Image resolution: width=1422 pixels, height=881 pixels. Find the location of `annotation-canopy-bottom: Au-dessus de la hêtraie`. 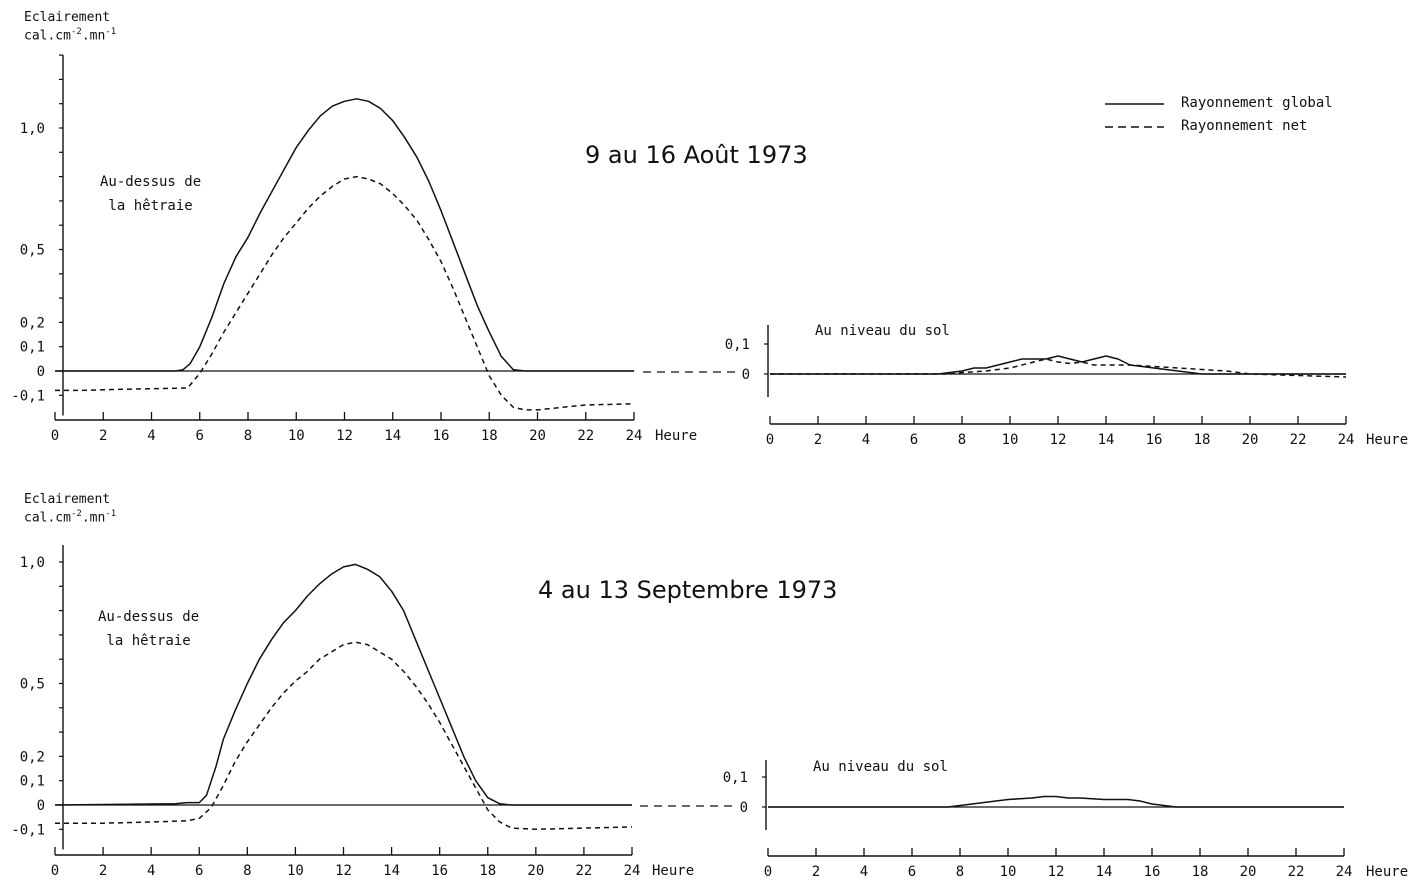

annotation-canopy-bottom: Au-dessus de la hêtraie is located at coordinates (148, 629).